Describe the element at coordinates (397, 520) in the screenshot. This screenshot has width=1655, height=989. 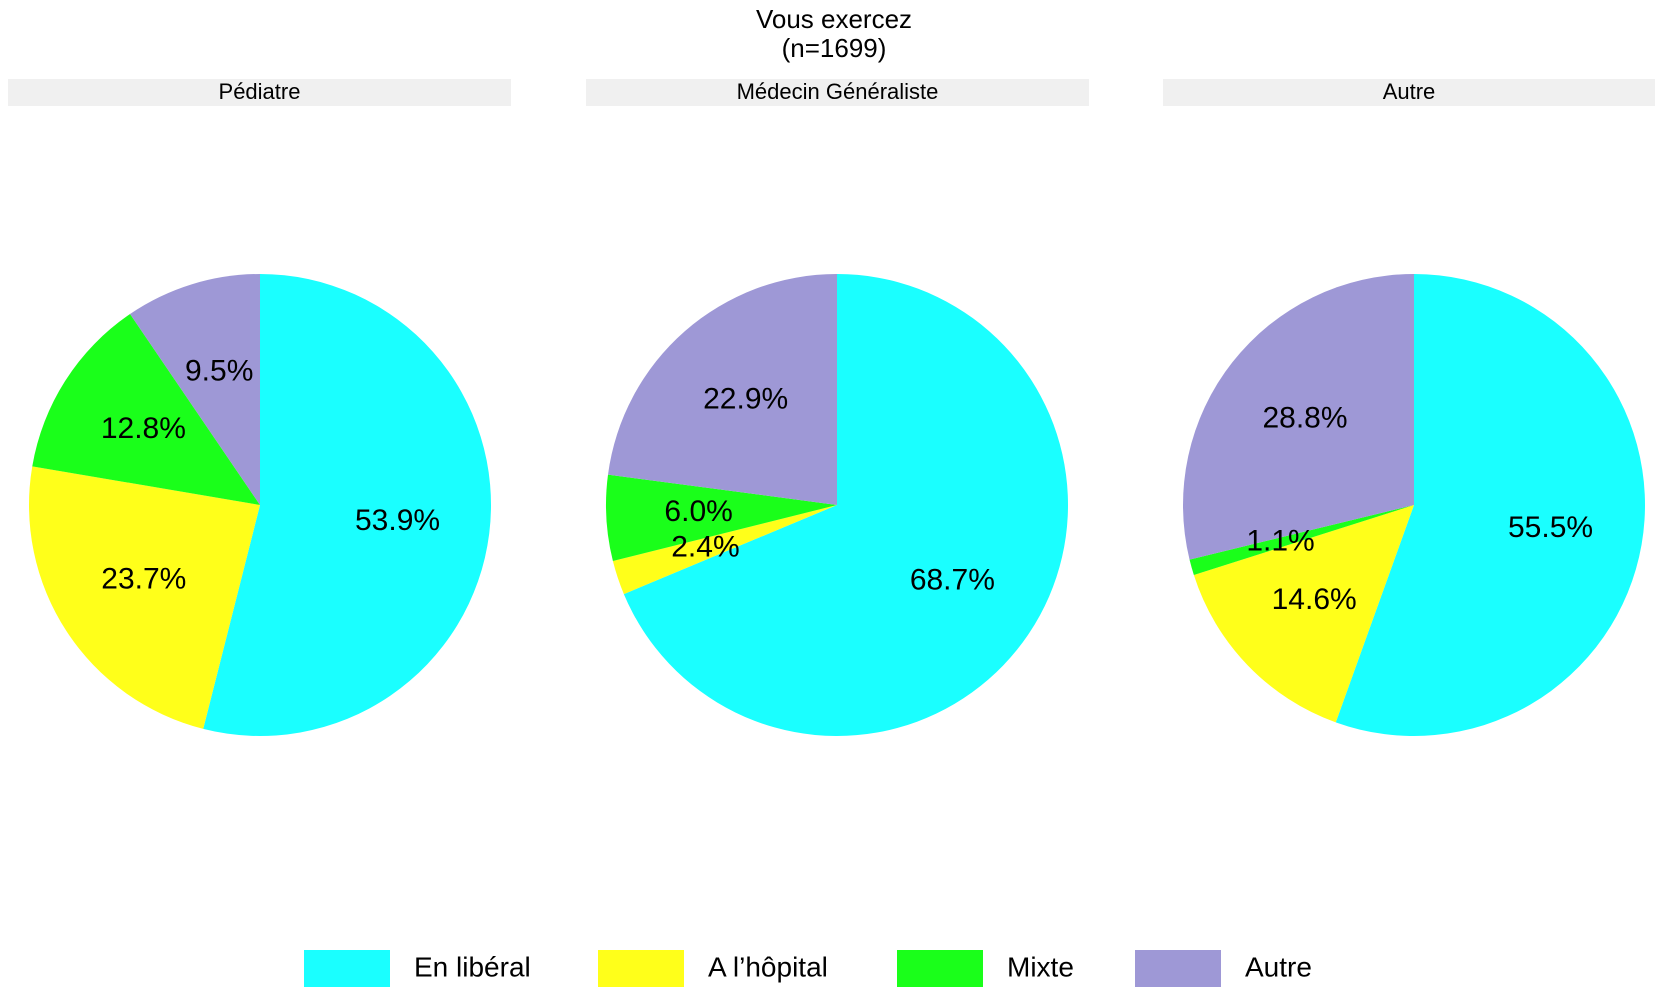
I see `data-label: 53.9%` at that location.